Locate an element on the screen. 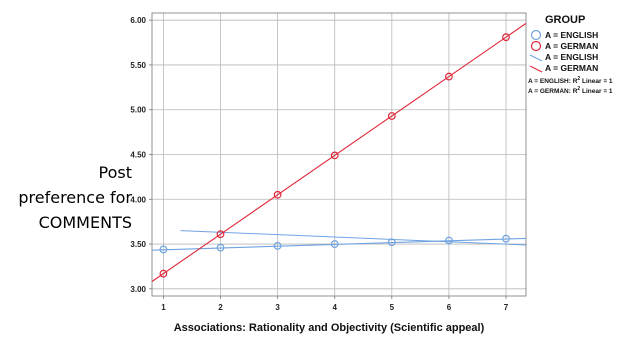  x-tick-label: 7 is located at coordinates (506, 307).